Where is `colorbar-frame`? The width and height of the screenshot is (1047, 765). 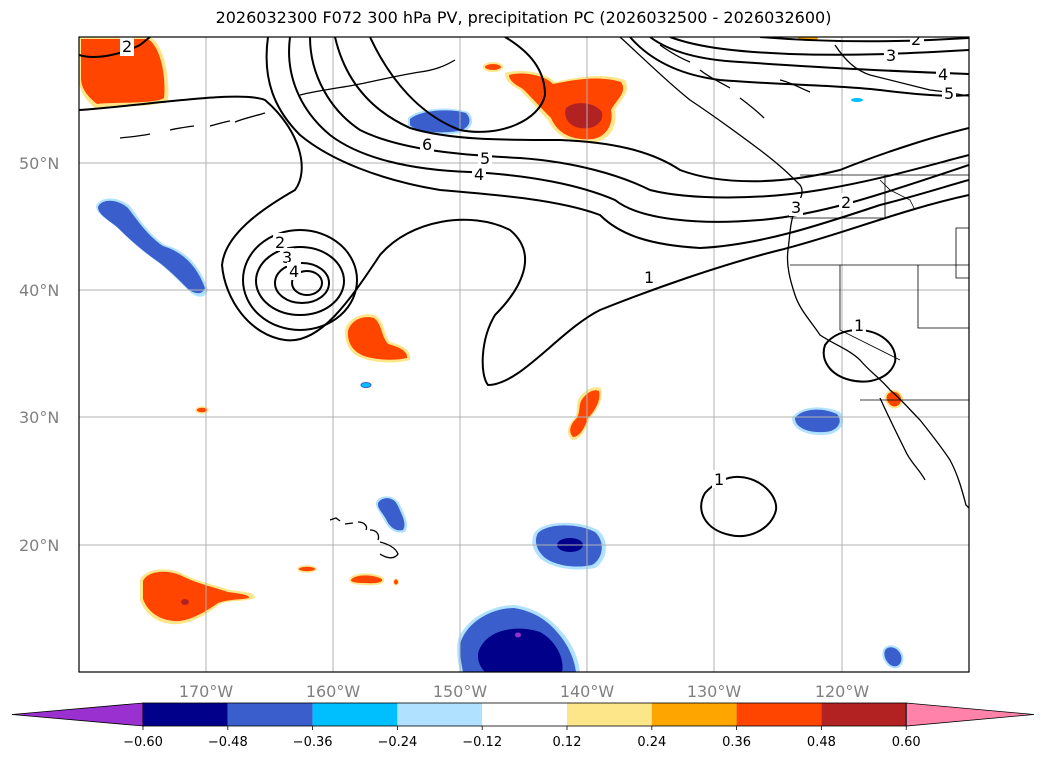
colorbar-frame is located at coordinates (524, 714).